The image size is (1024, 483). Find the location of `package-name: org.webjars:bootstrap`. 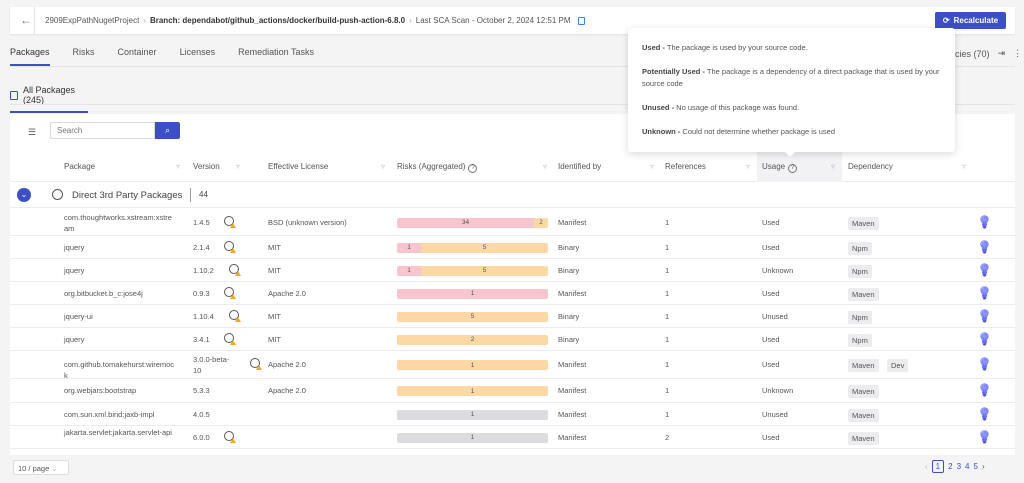

package-name: org.webjars:bootstrap is located at coordinates (100, 390).